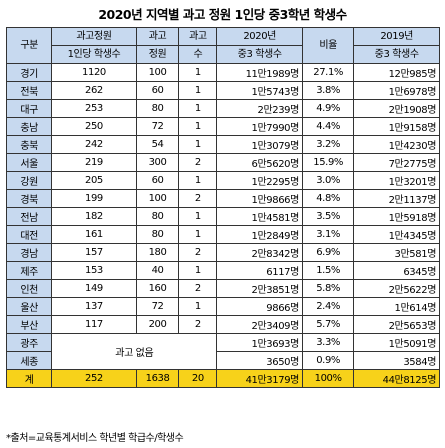 This screenshot has width=445, height=448. Describe the element at coordinates (29, 378) in the screenshot. I see `total-label: 계` at that location.